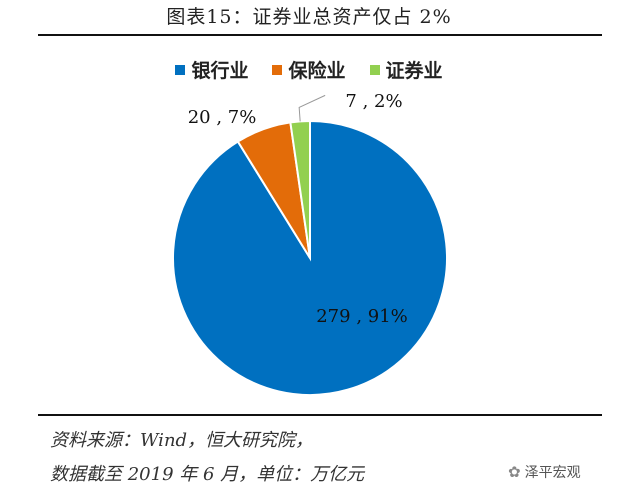 The width and height of the screenshot is (618, 499). What do you see at coordinates (320, 415) in the screenshot?
I see `bottom-rule` at bounding box center [320, 415].